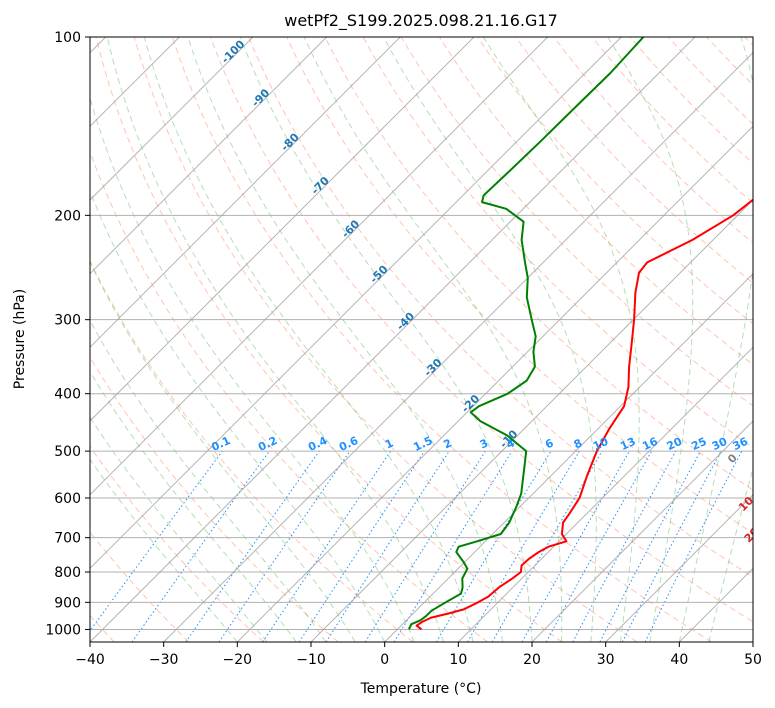  I want to click on mixing-ratio-label: 2, so click(448, 443).